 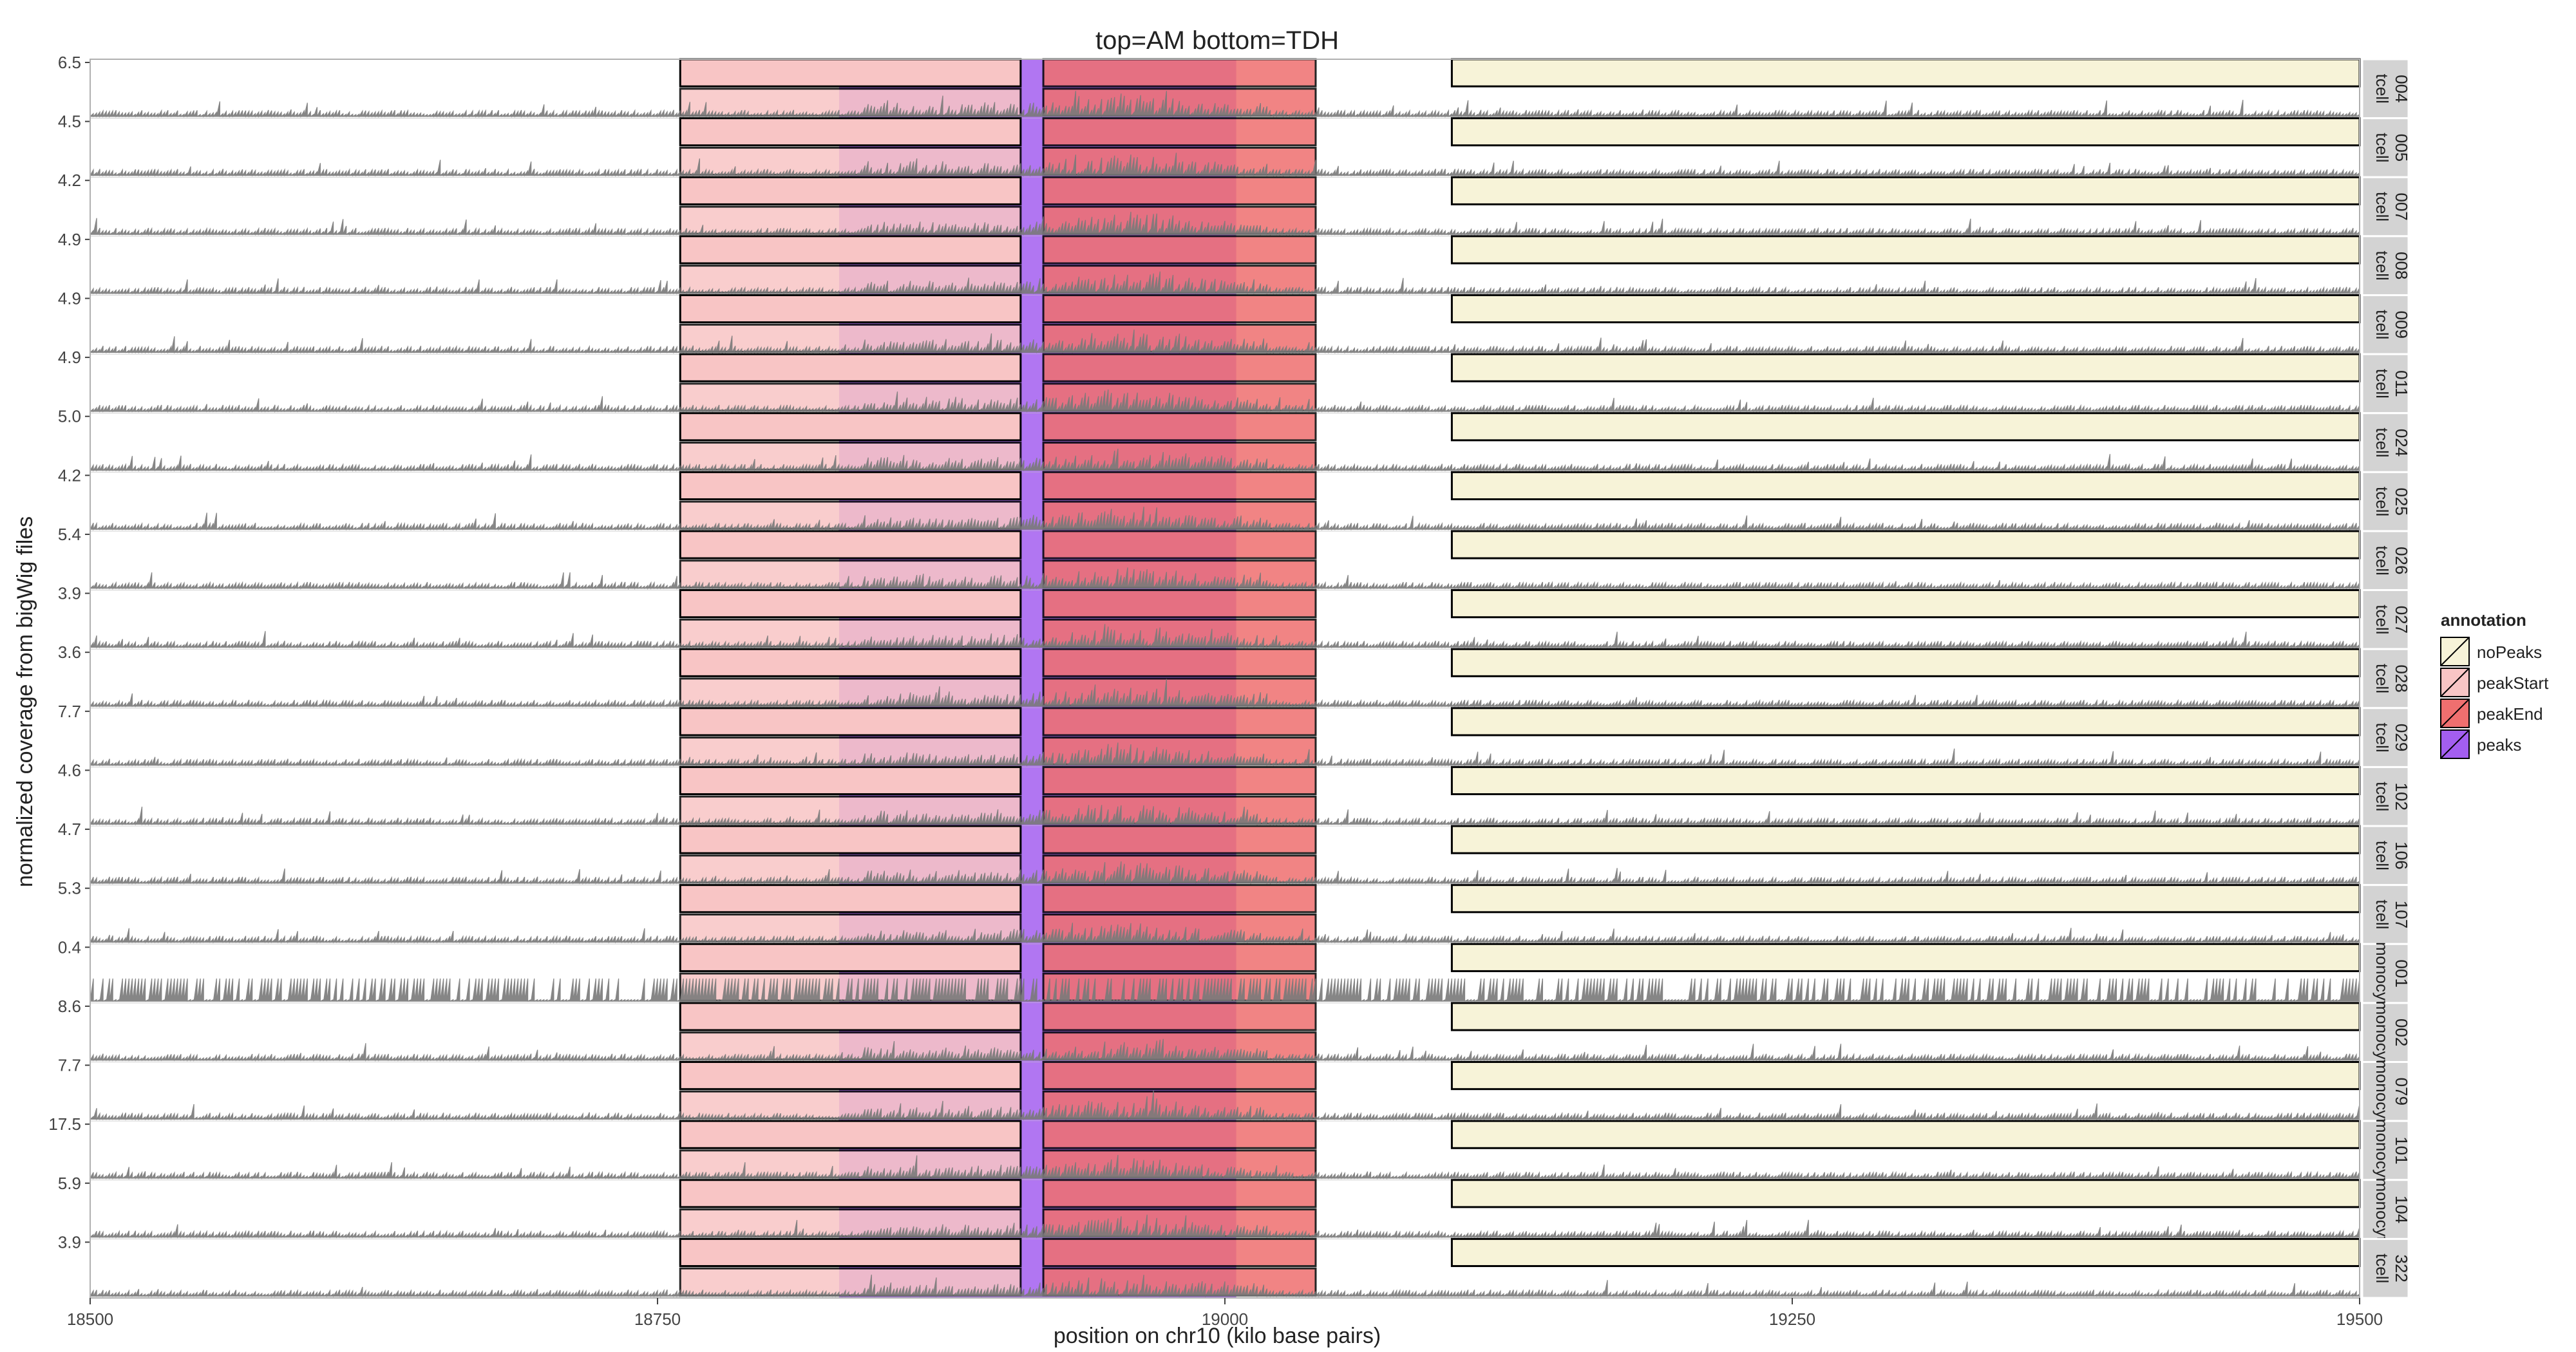 What do you see at coordinates (2499, 745) in the screenshot?
I see `legend-label-peaks: peaks` at bounding box center [2499, 745].